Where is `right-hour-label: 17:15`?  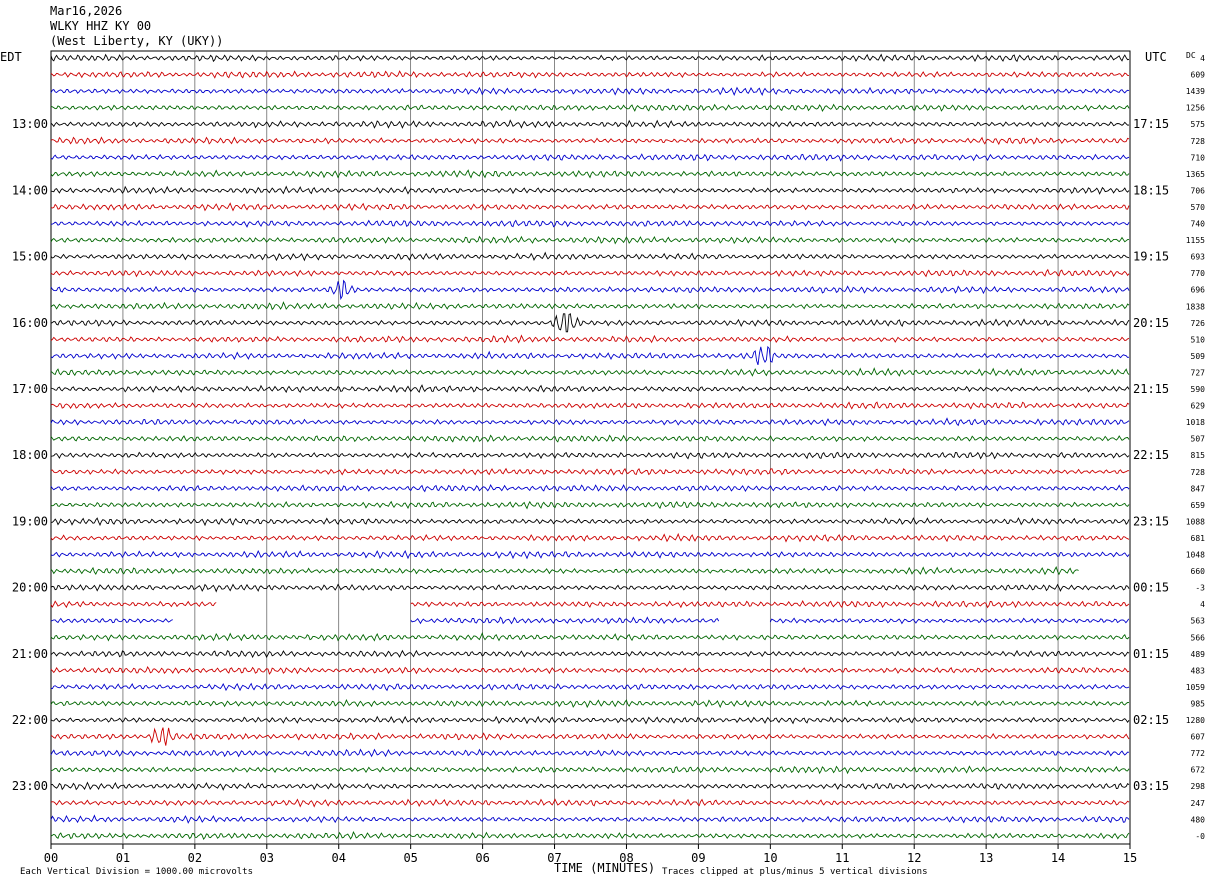
right-hour-label: 17:15 is located at coordinates (1151, 124).